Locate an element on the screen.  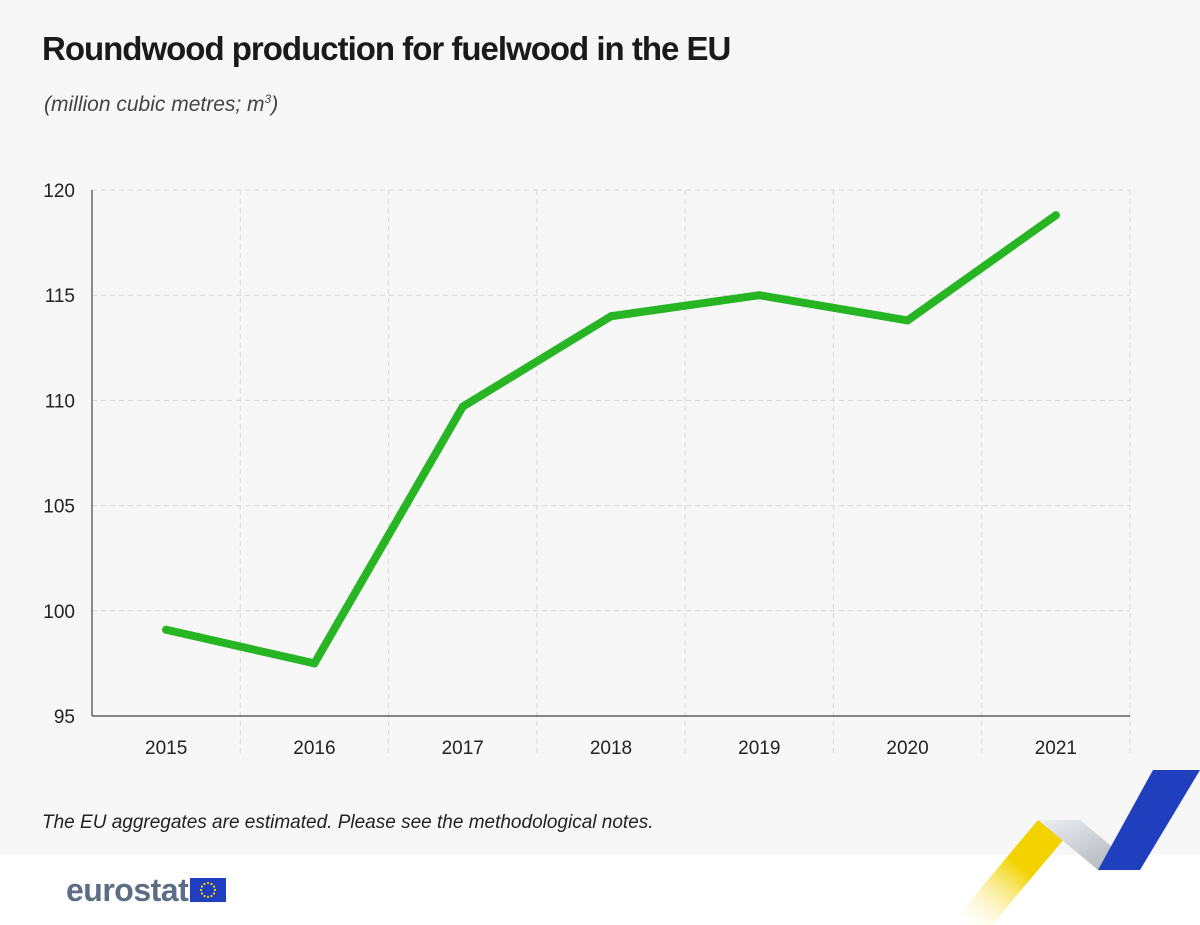
decorative-ribbons is located at coordinates (1075, 847).